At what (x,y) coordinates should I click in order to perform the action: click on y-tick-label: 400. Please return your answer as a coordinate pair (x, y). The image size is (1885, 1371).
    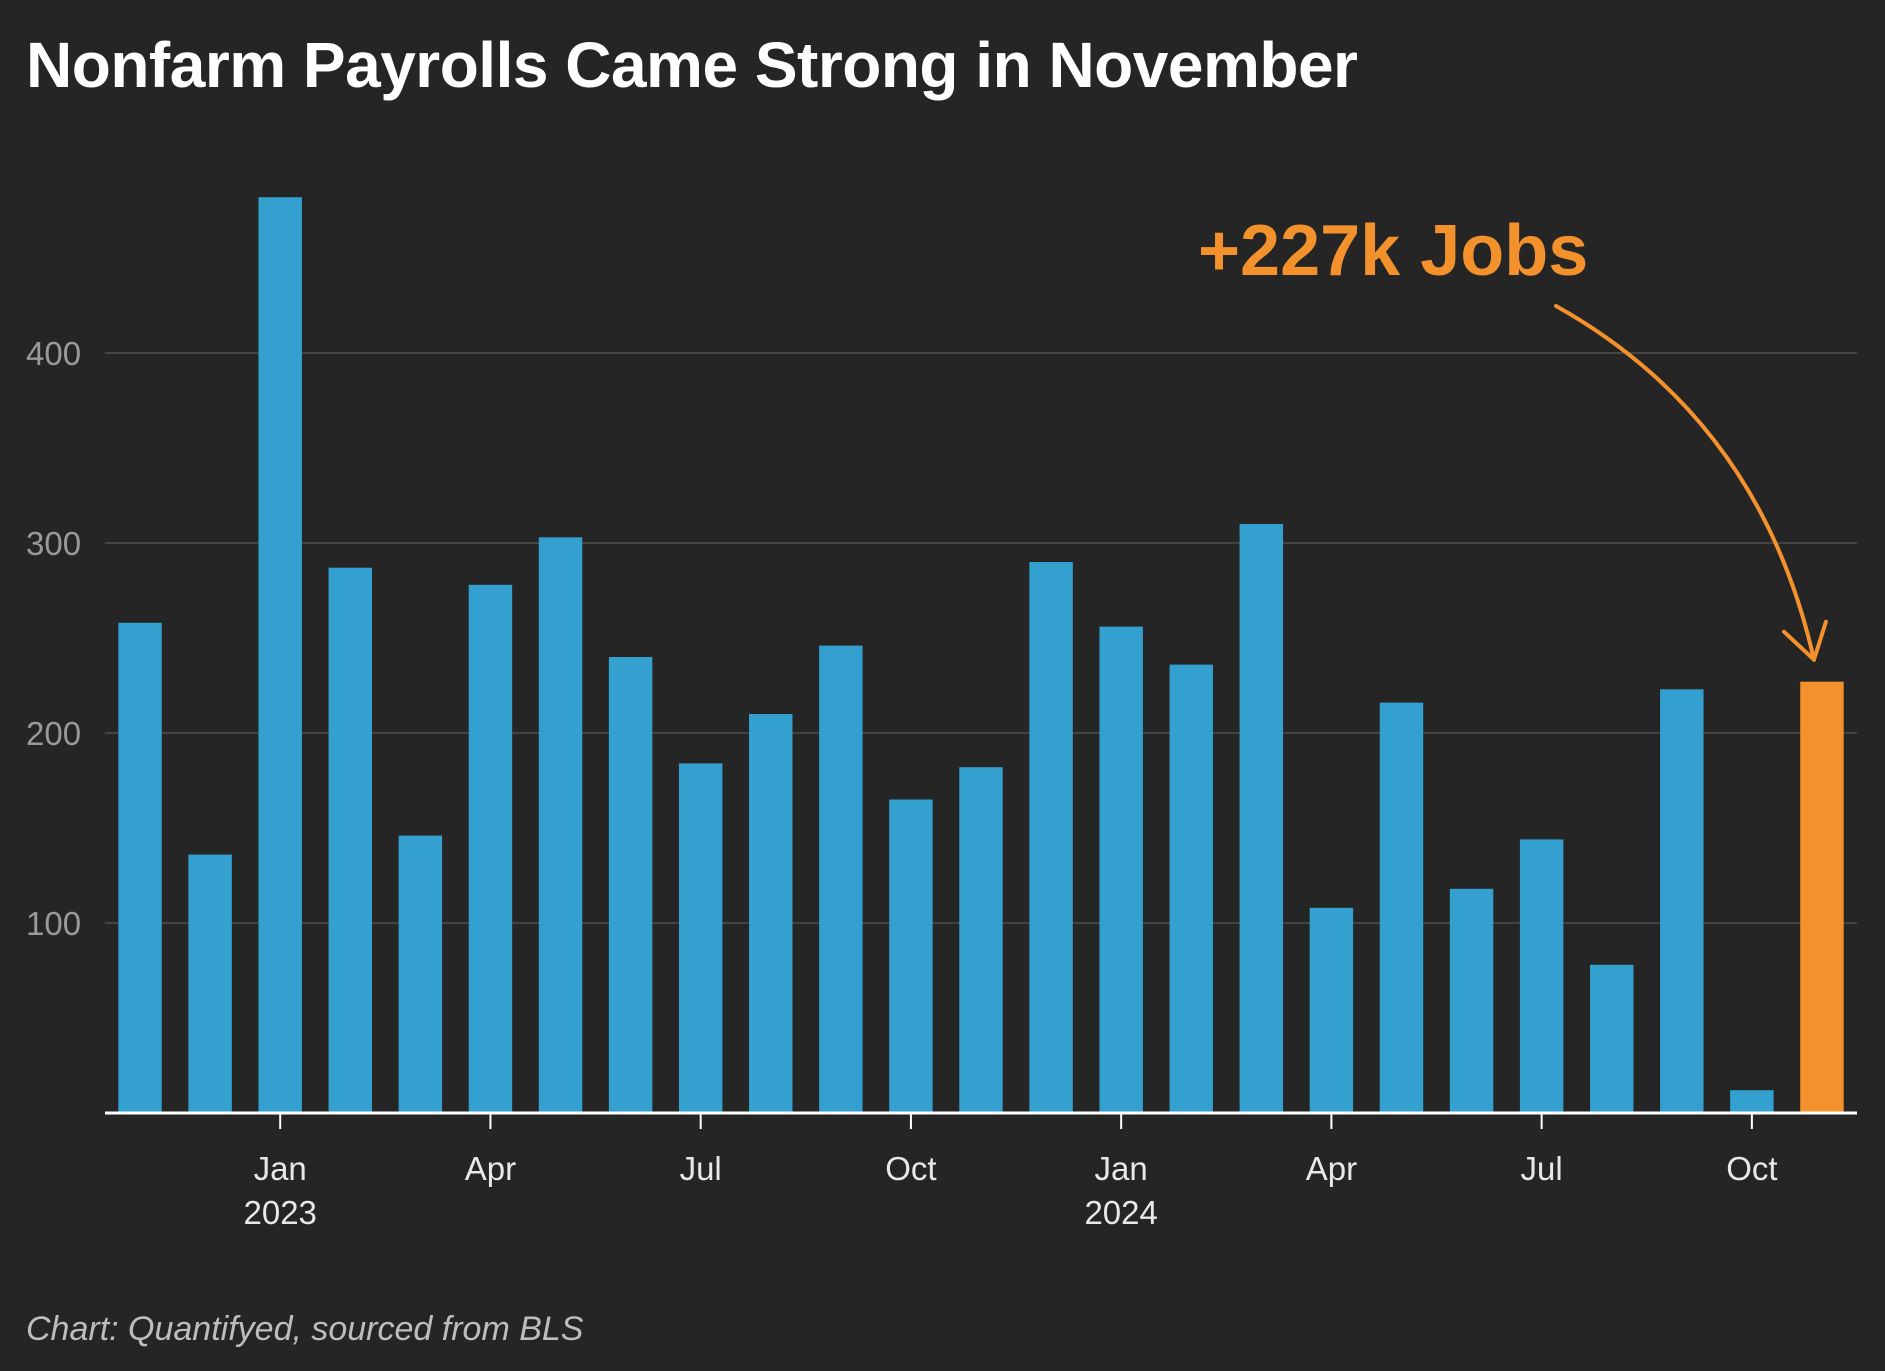
    Looking at the image, I should click on (53, 353).